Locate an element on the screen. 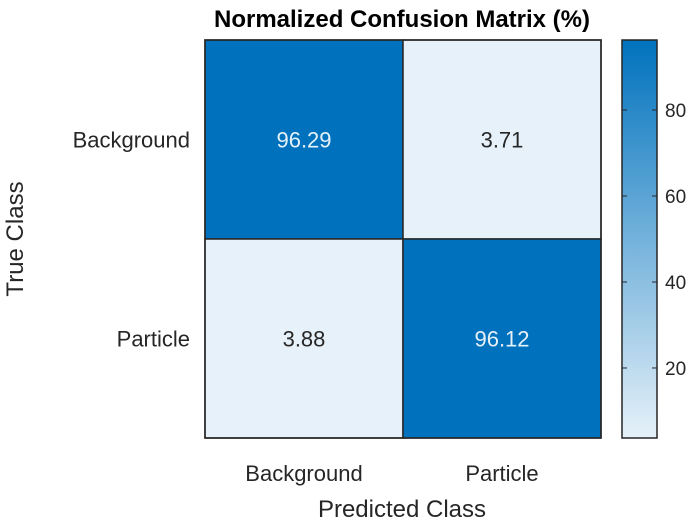 This screenshot has width=698, height=525. colorbar is located at coordinates (639, 239).